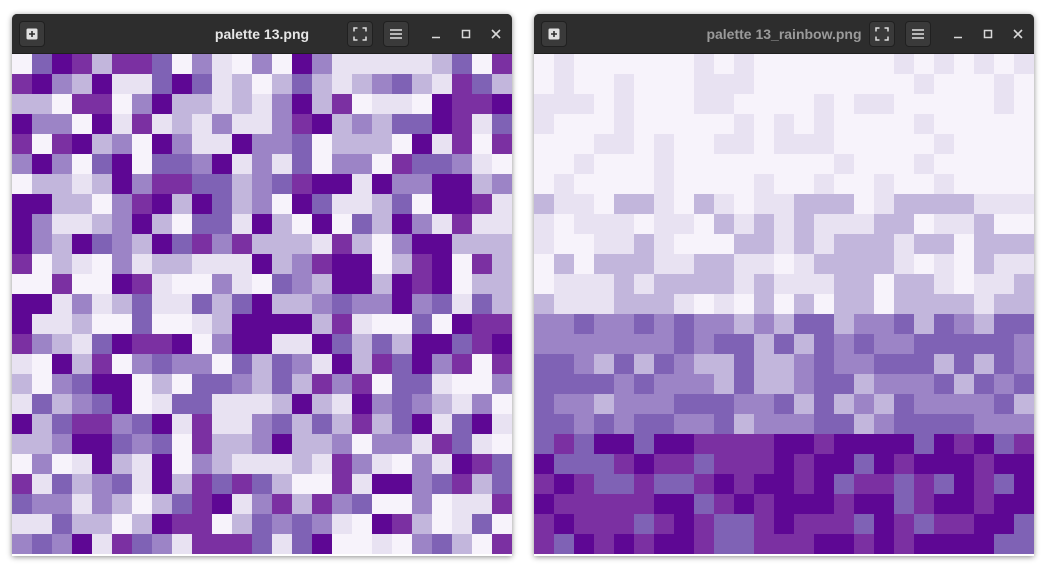 The height and width of the screenshot is (566, 1046). I want to click on title-bar: palette 13_rainbow.png, so click(784, 34).